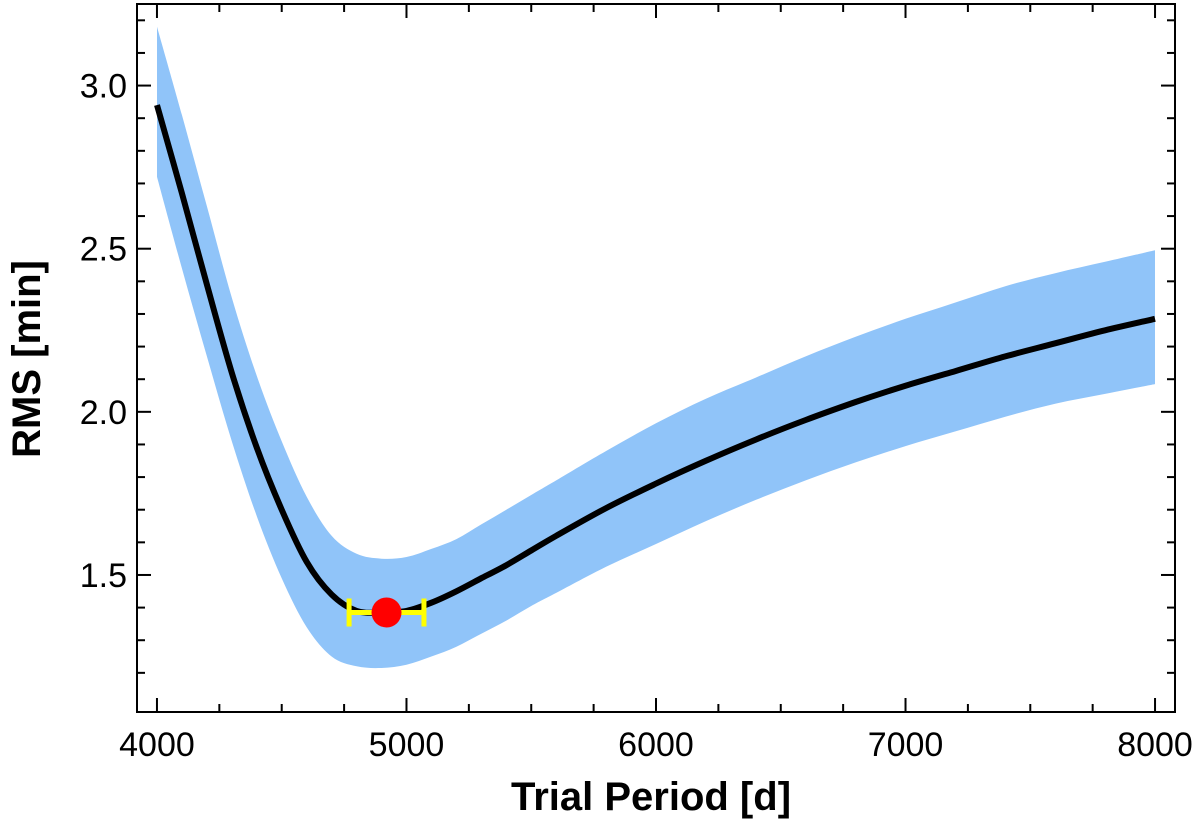 This screenshot has width=1200, height=829. I want to click on best-period-marker, so click(386, 612).